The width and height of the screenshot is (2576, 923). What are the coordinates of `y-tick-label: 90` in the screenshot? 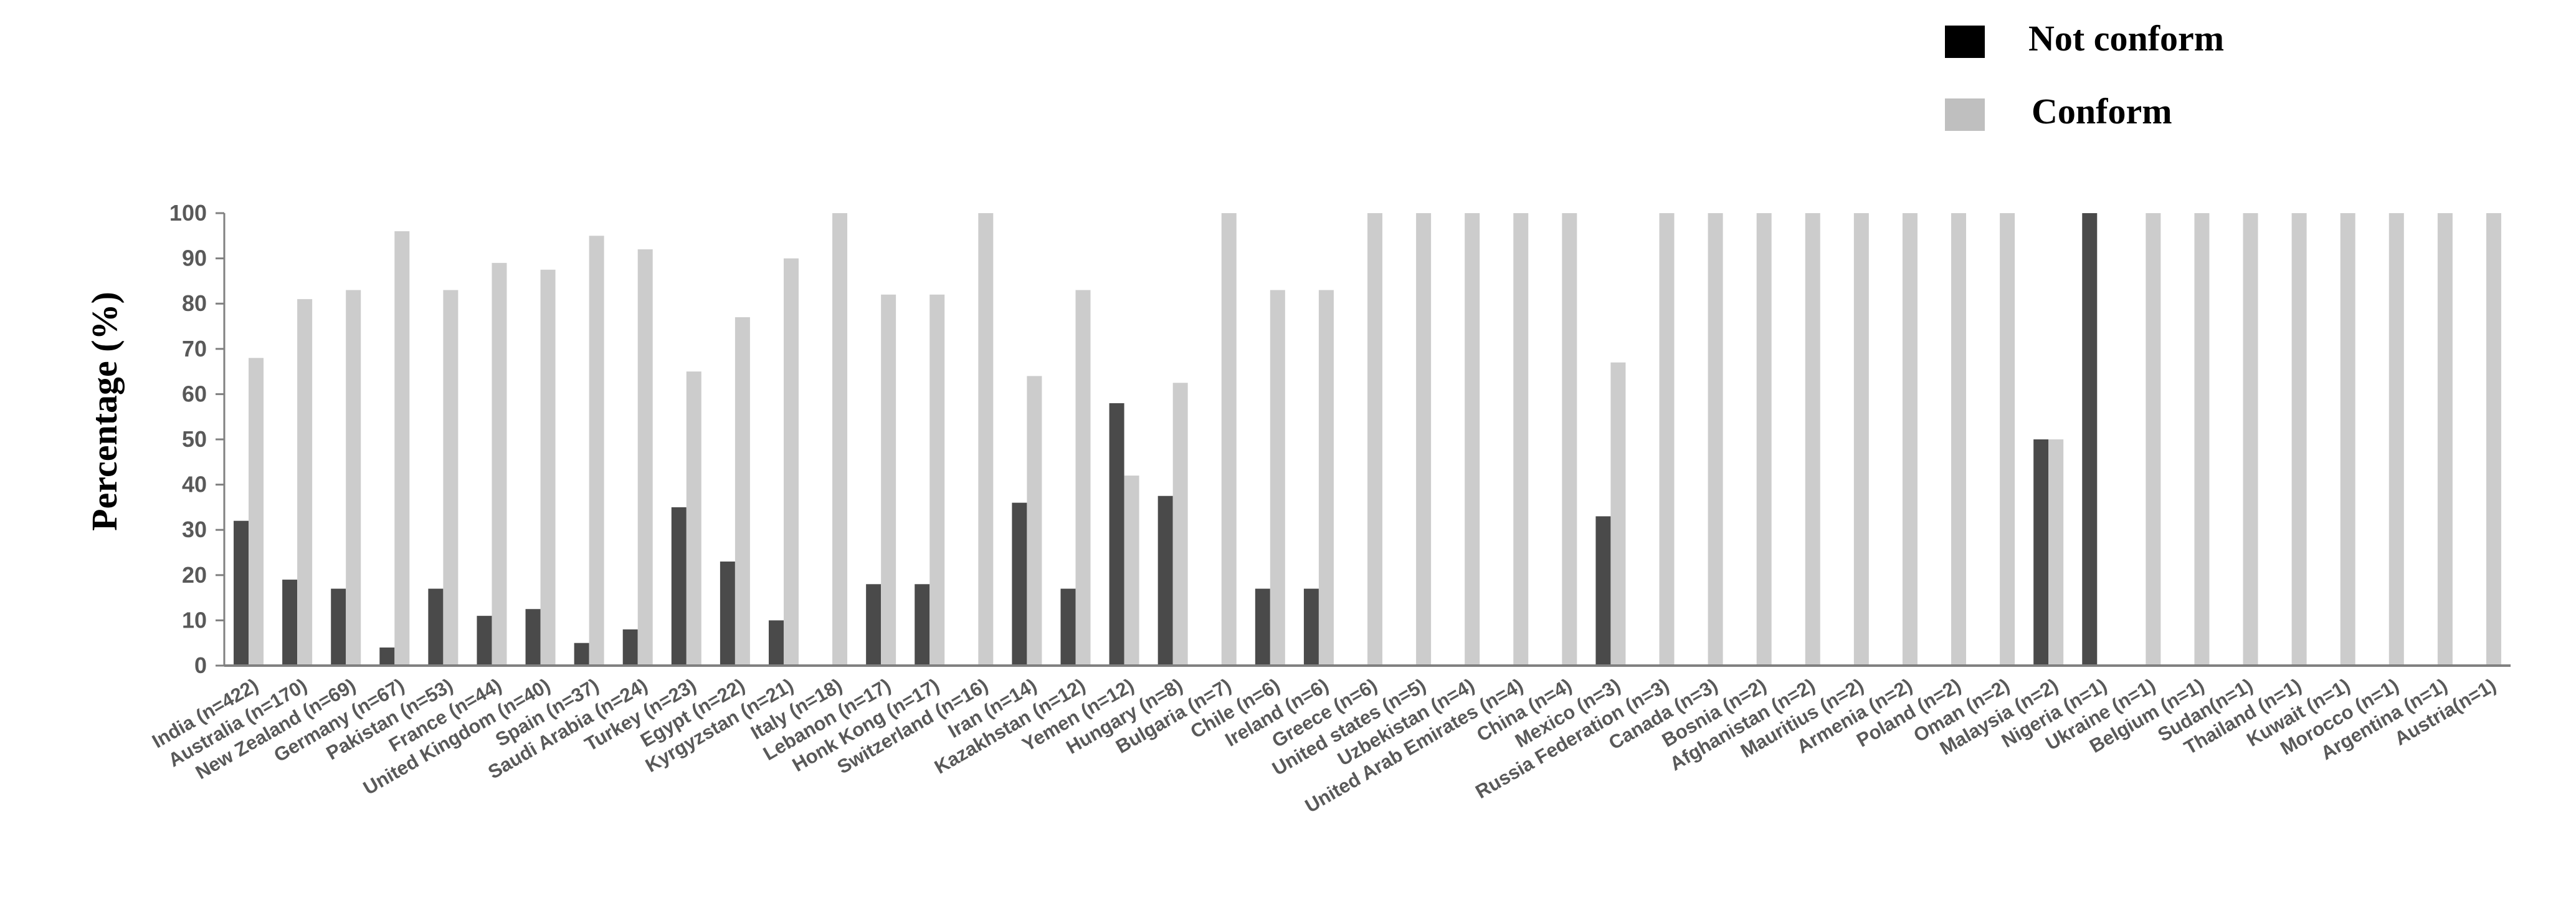 It's located at (194, 258).